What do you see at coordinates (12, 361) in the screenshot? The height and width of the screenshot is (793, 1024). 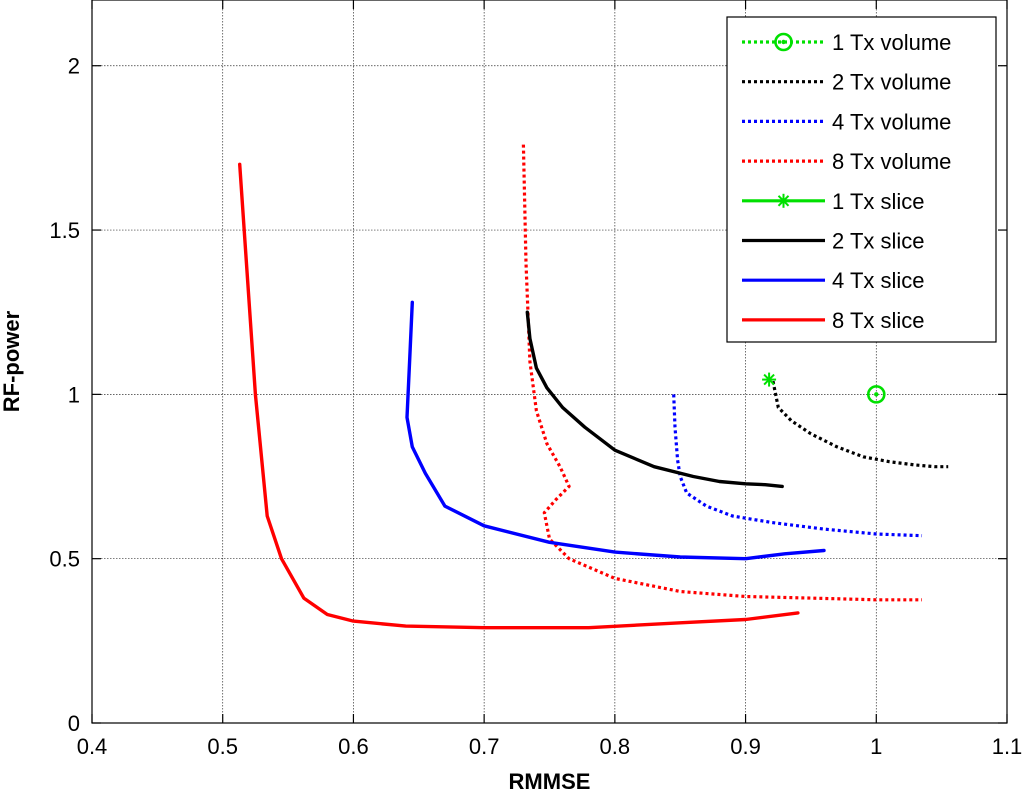 I see `y-axis-title: RF-power` at bounding box center [12, 361].